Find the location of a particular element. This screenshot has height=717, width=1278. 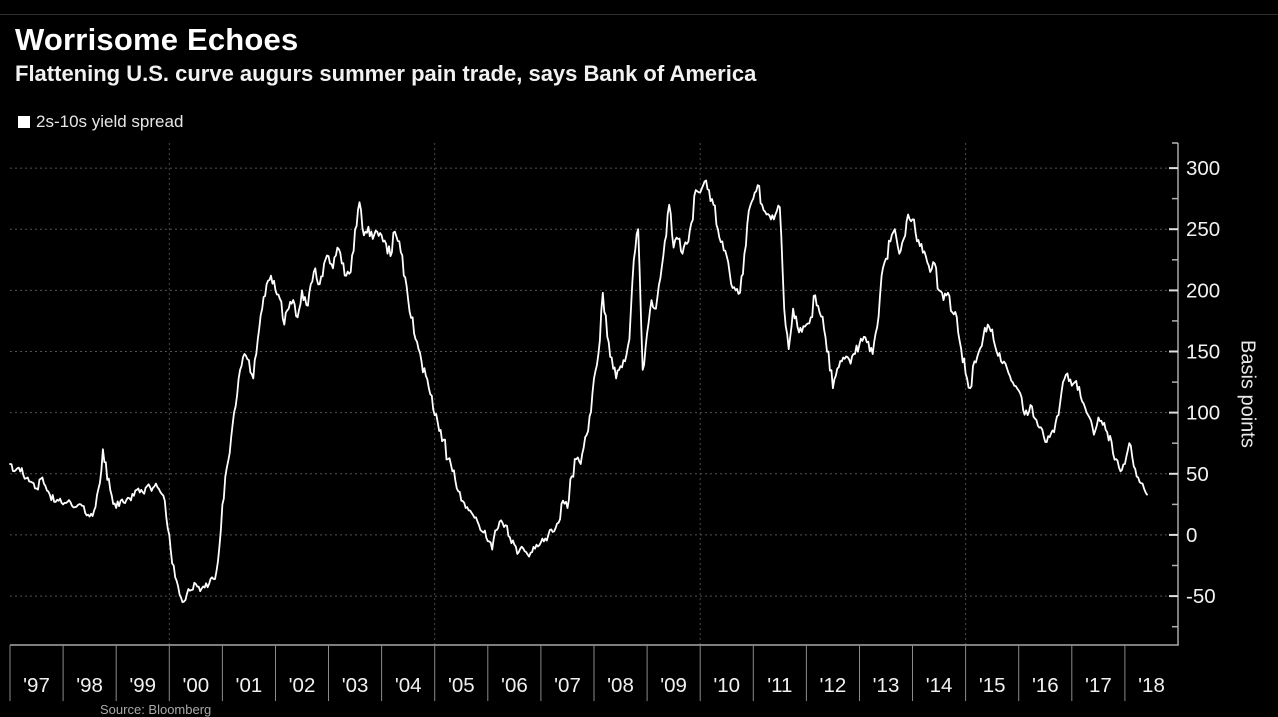

source-attribution-cropped: Source: Bloomberg is located at coordinates (156, 709).